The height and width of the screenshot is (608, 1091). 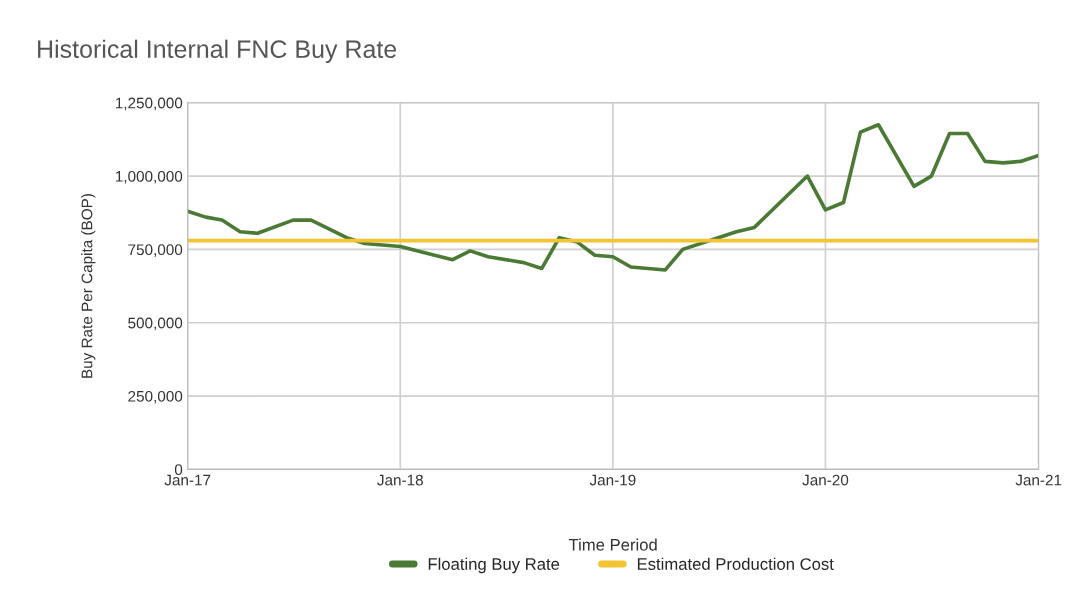 What do you see at coordinates (149, 104) in the screenshot?
I see `y-tick-label: 1,250,000` at bounding box center [149, 104].